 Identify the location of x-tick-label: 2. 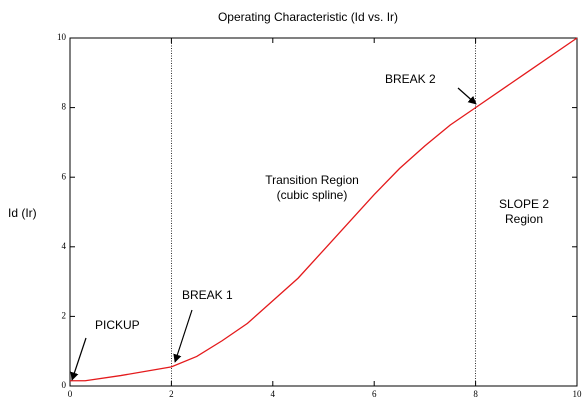
(171, 394).